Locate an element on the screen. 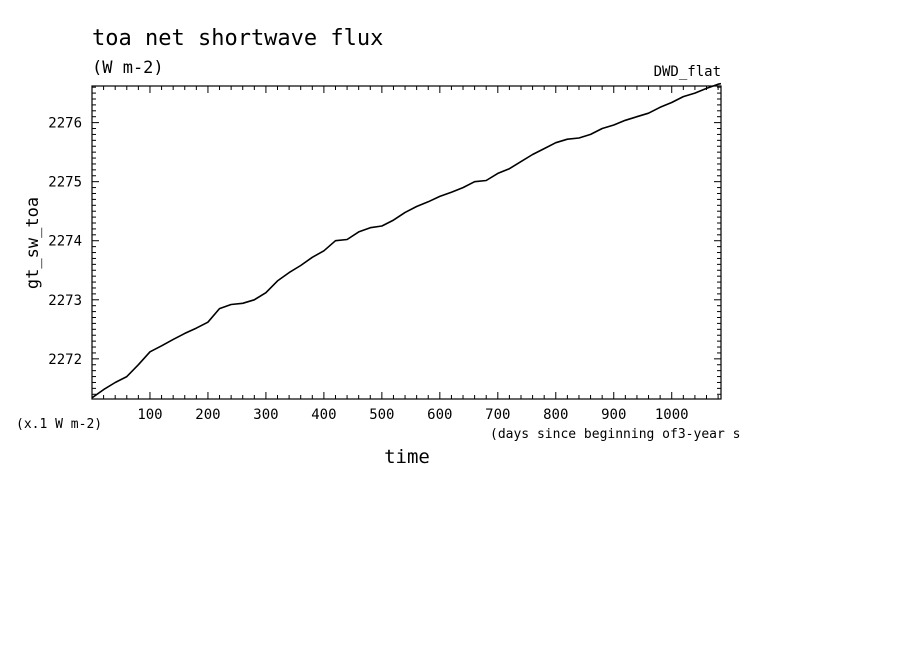 The height and width of the screenshot is (654, 904). x-tick-label: 600 is located at coordinates (439, 415).